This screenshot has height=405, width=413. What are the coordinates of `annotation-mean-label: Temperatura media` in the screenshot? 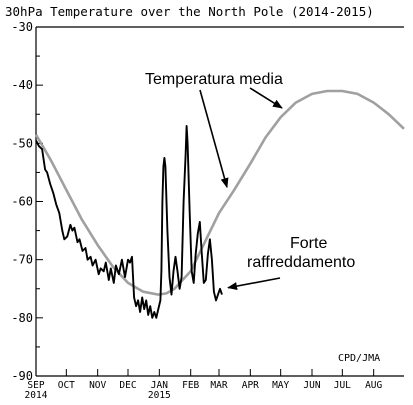 It's located at (214, 79).